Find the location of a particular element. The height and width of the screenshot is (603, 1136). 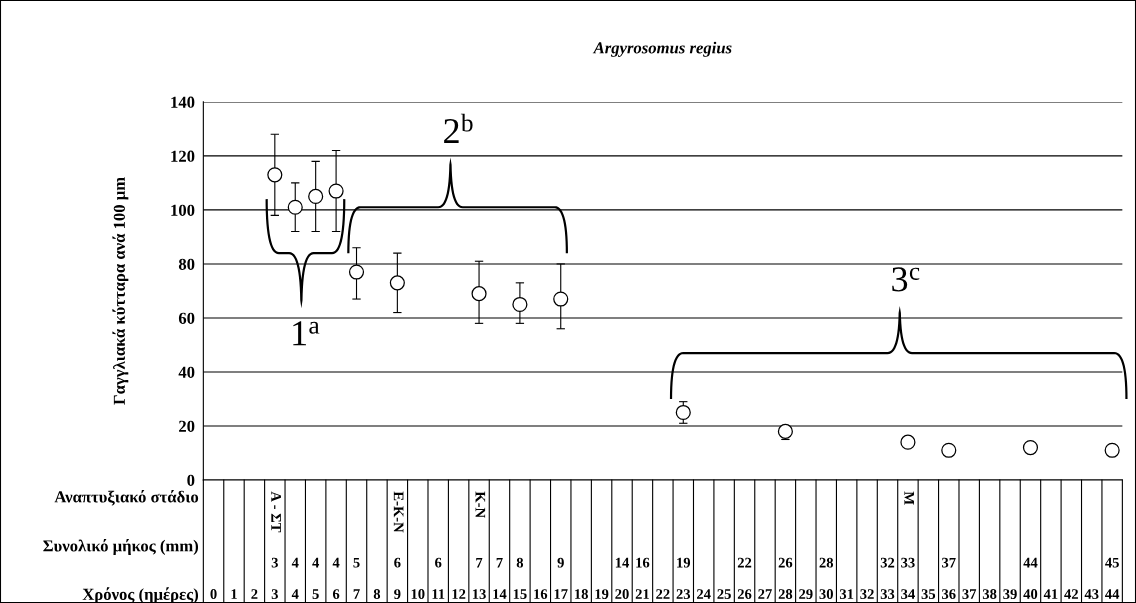

text: 44 is located at coordinates (1030, 562).